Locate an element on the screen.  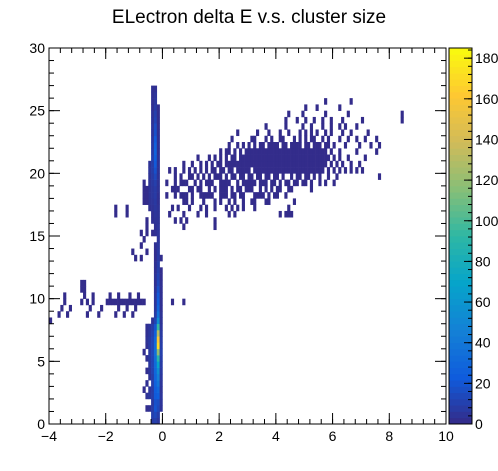
x-tick-label: 10 is located at coordinates (446, 436).